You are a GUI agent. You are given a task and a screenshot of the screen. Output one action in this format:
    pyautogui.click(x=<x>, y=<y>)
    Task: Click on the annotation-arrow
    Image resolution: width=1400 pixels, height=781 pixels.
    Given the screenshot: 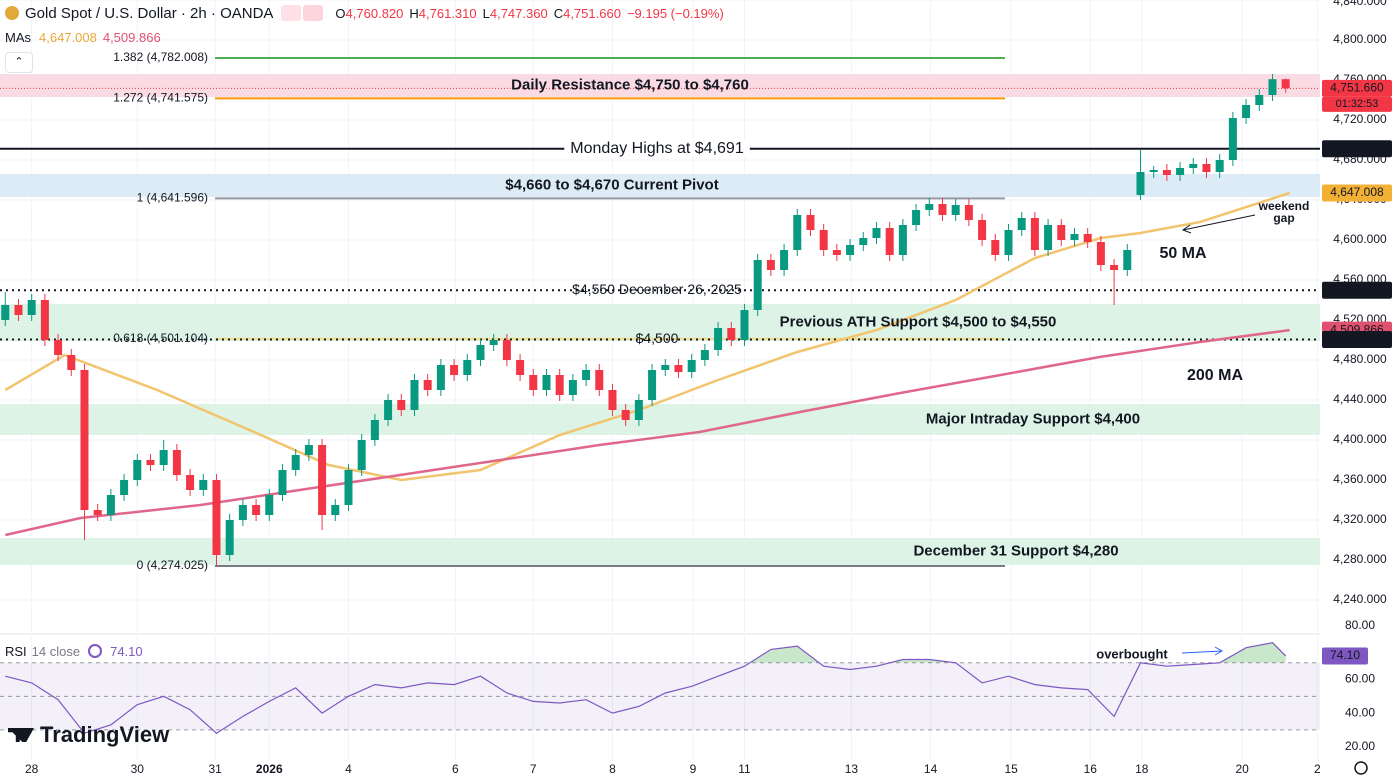 What is the action you would take?
    pyautogui.click(x=1218, y=224)
    